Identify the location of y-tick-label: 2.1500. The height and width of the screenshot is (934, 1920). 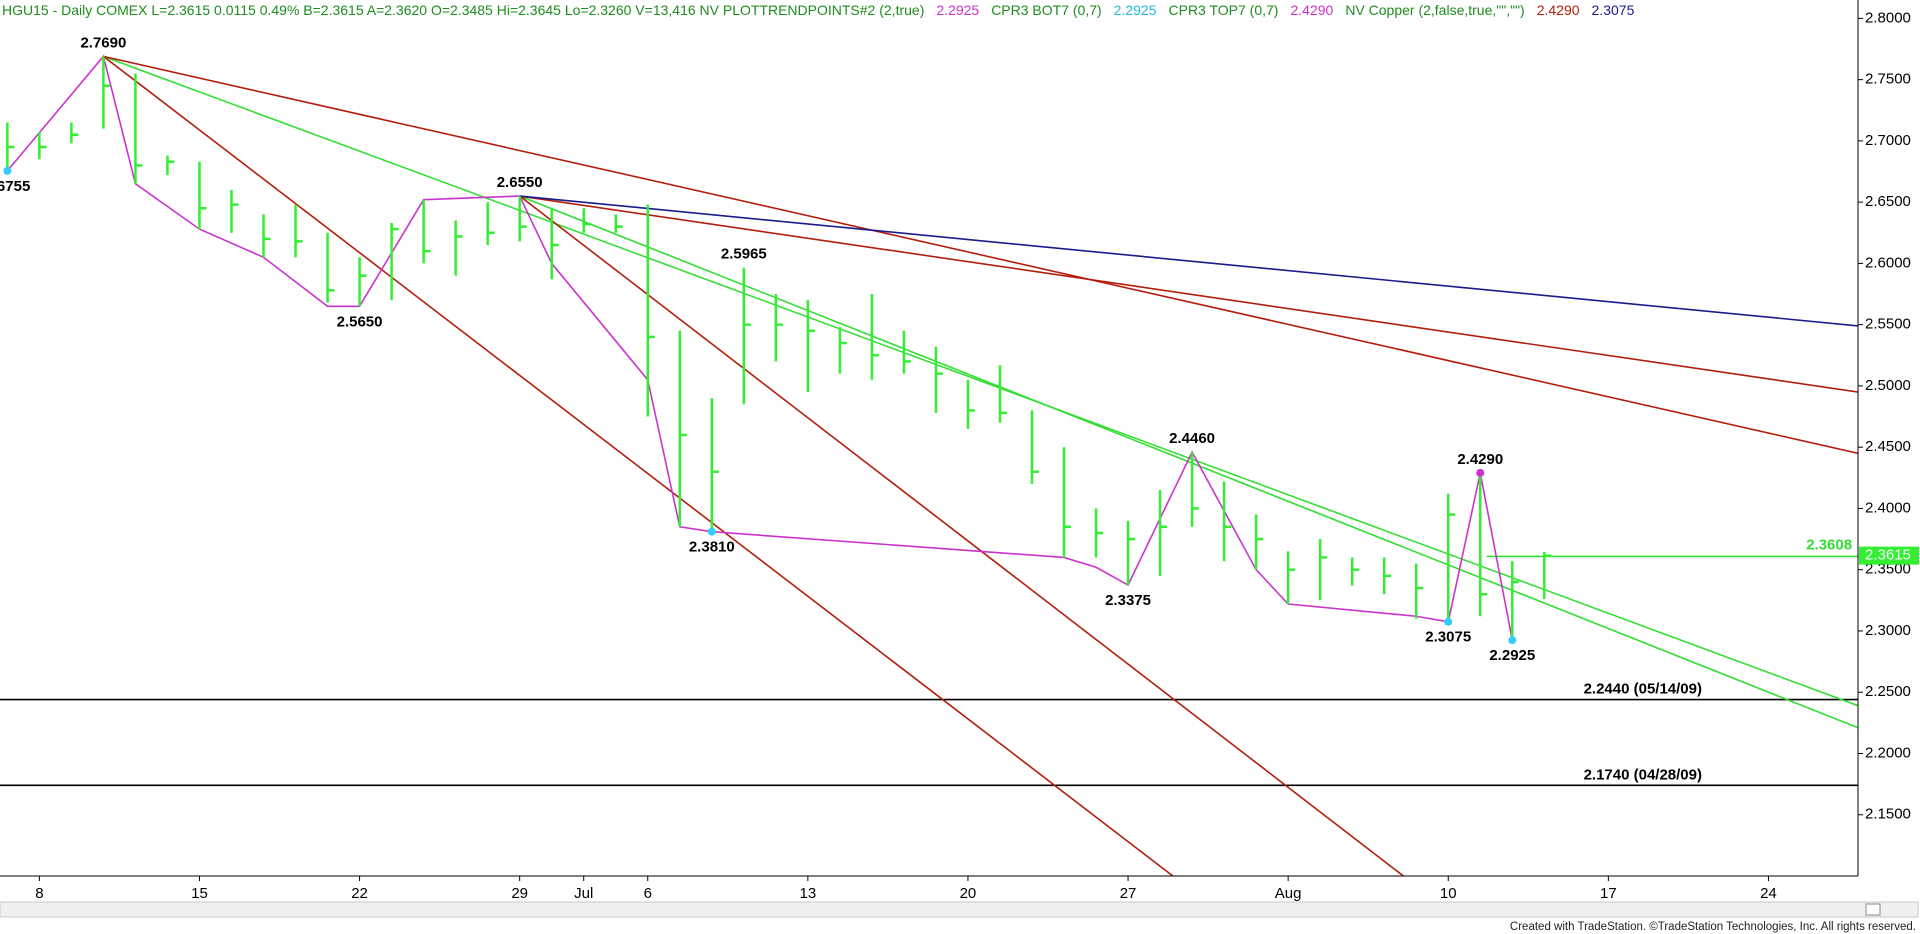
(1888, 814).